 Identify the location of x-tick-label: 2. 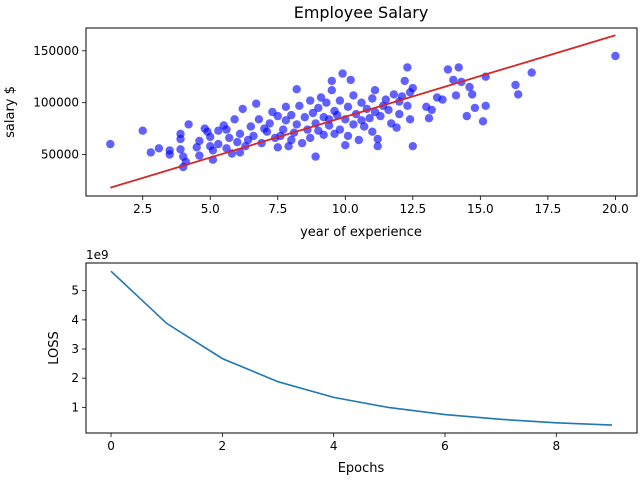
(223, 446).